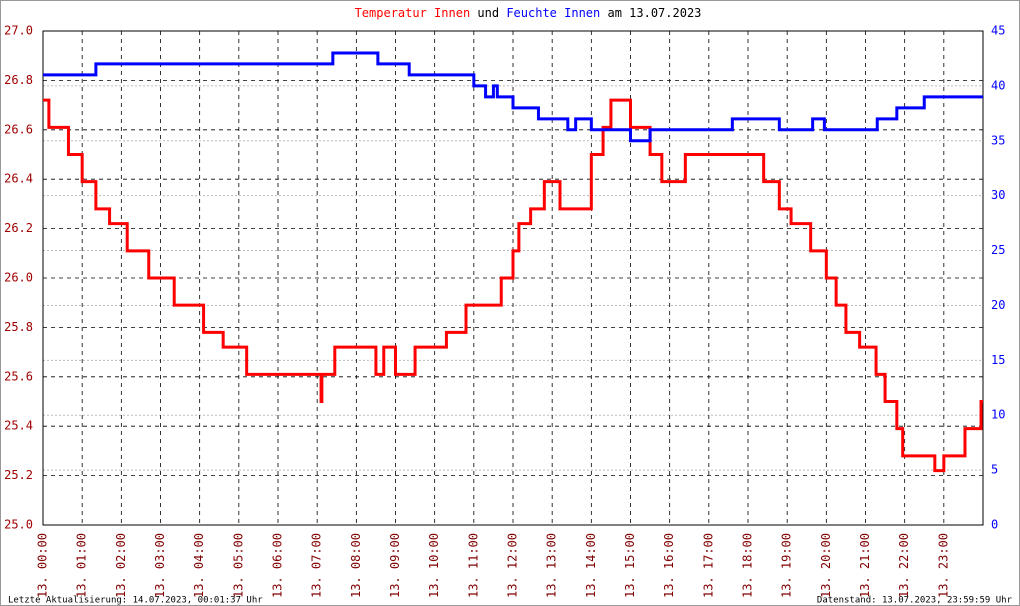 The image size is (1020, 606). I want to click on x-tick-label: 13. 15:00, so click(630, 565).